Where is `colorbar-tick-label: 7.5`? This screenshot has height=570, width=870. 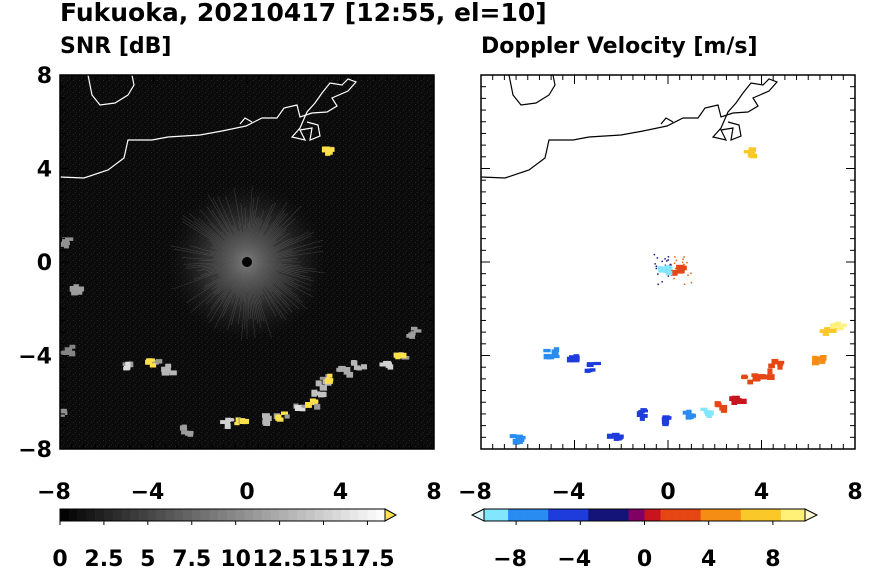 colorbar-tick-label: 7.5 is located at coordinates (191, 558).